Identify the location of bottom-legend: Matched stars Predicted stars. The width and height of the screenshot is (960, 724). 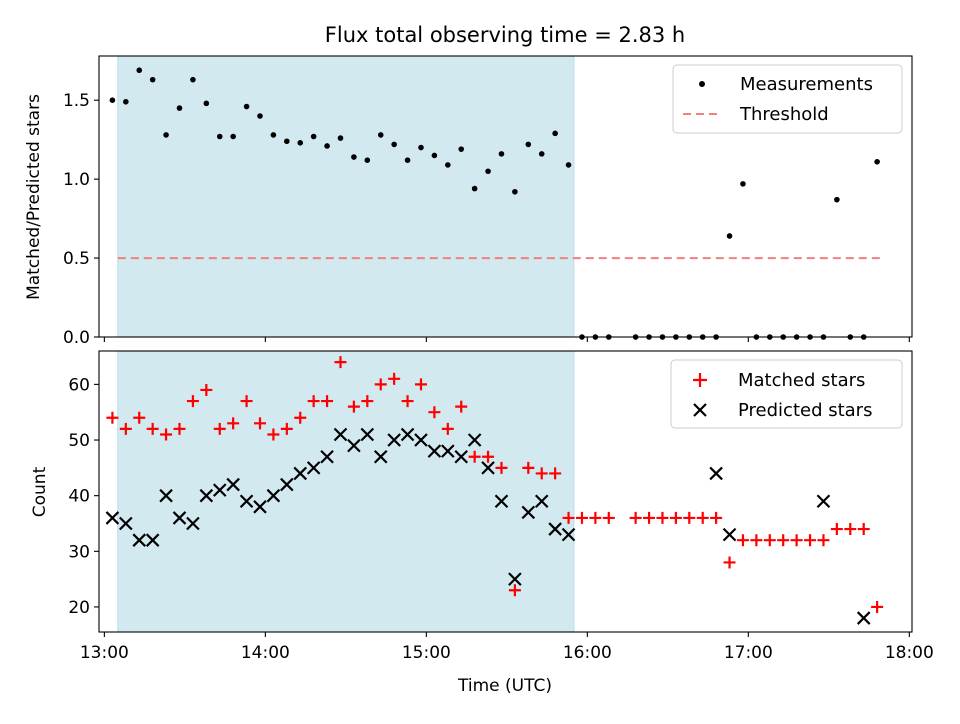
(786, 394).